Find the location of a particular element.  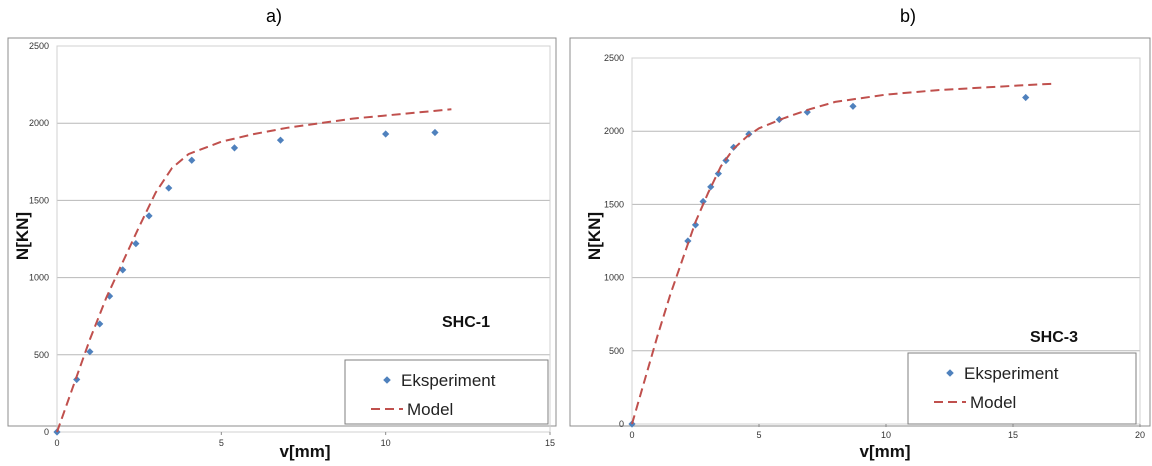

panel-b-label: b) is located at coordinates (908, 16).